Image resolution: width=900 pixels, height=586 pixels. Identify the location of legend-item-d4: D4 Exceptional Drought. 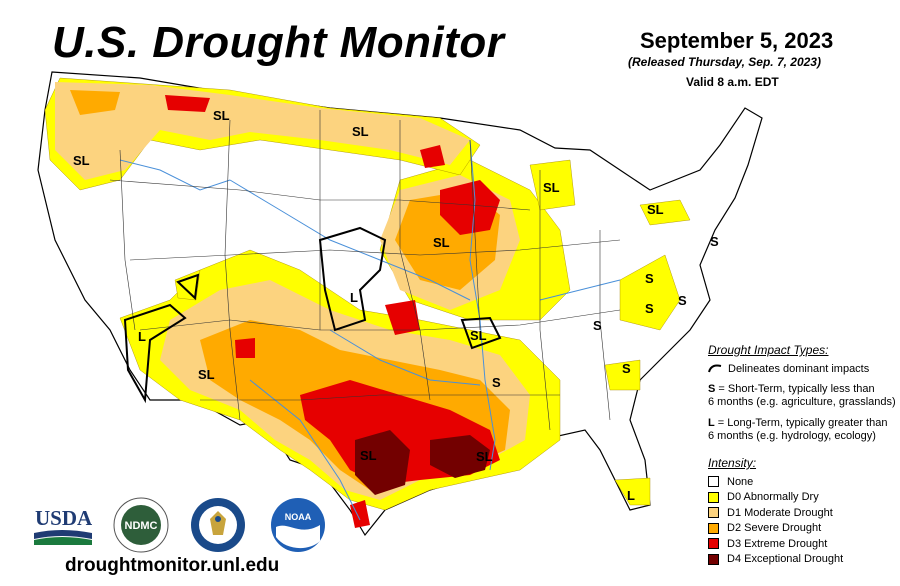
(775, 560).